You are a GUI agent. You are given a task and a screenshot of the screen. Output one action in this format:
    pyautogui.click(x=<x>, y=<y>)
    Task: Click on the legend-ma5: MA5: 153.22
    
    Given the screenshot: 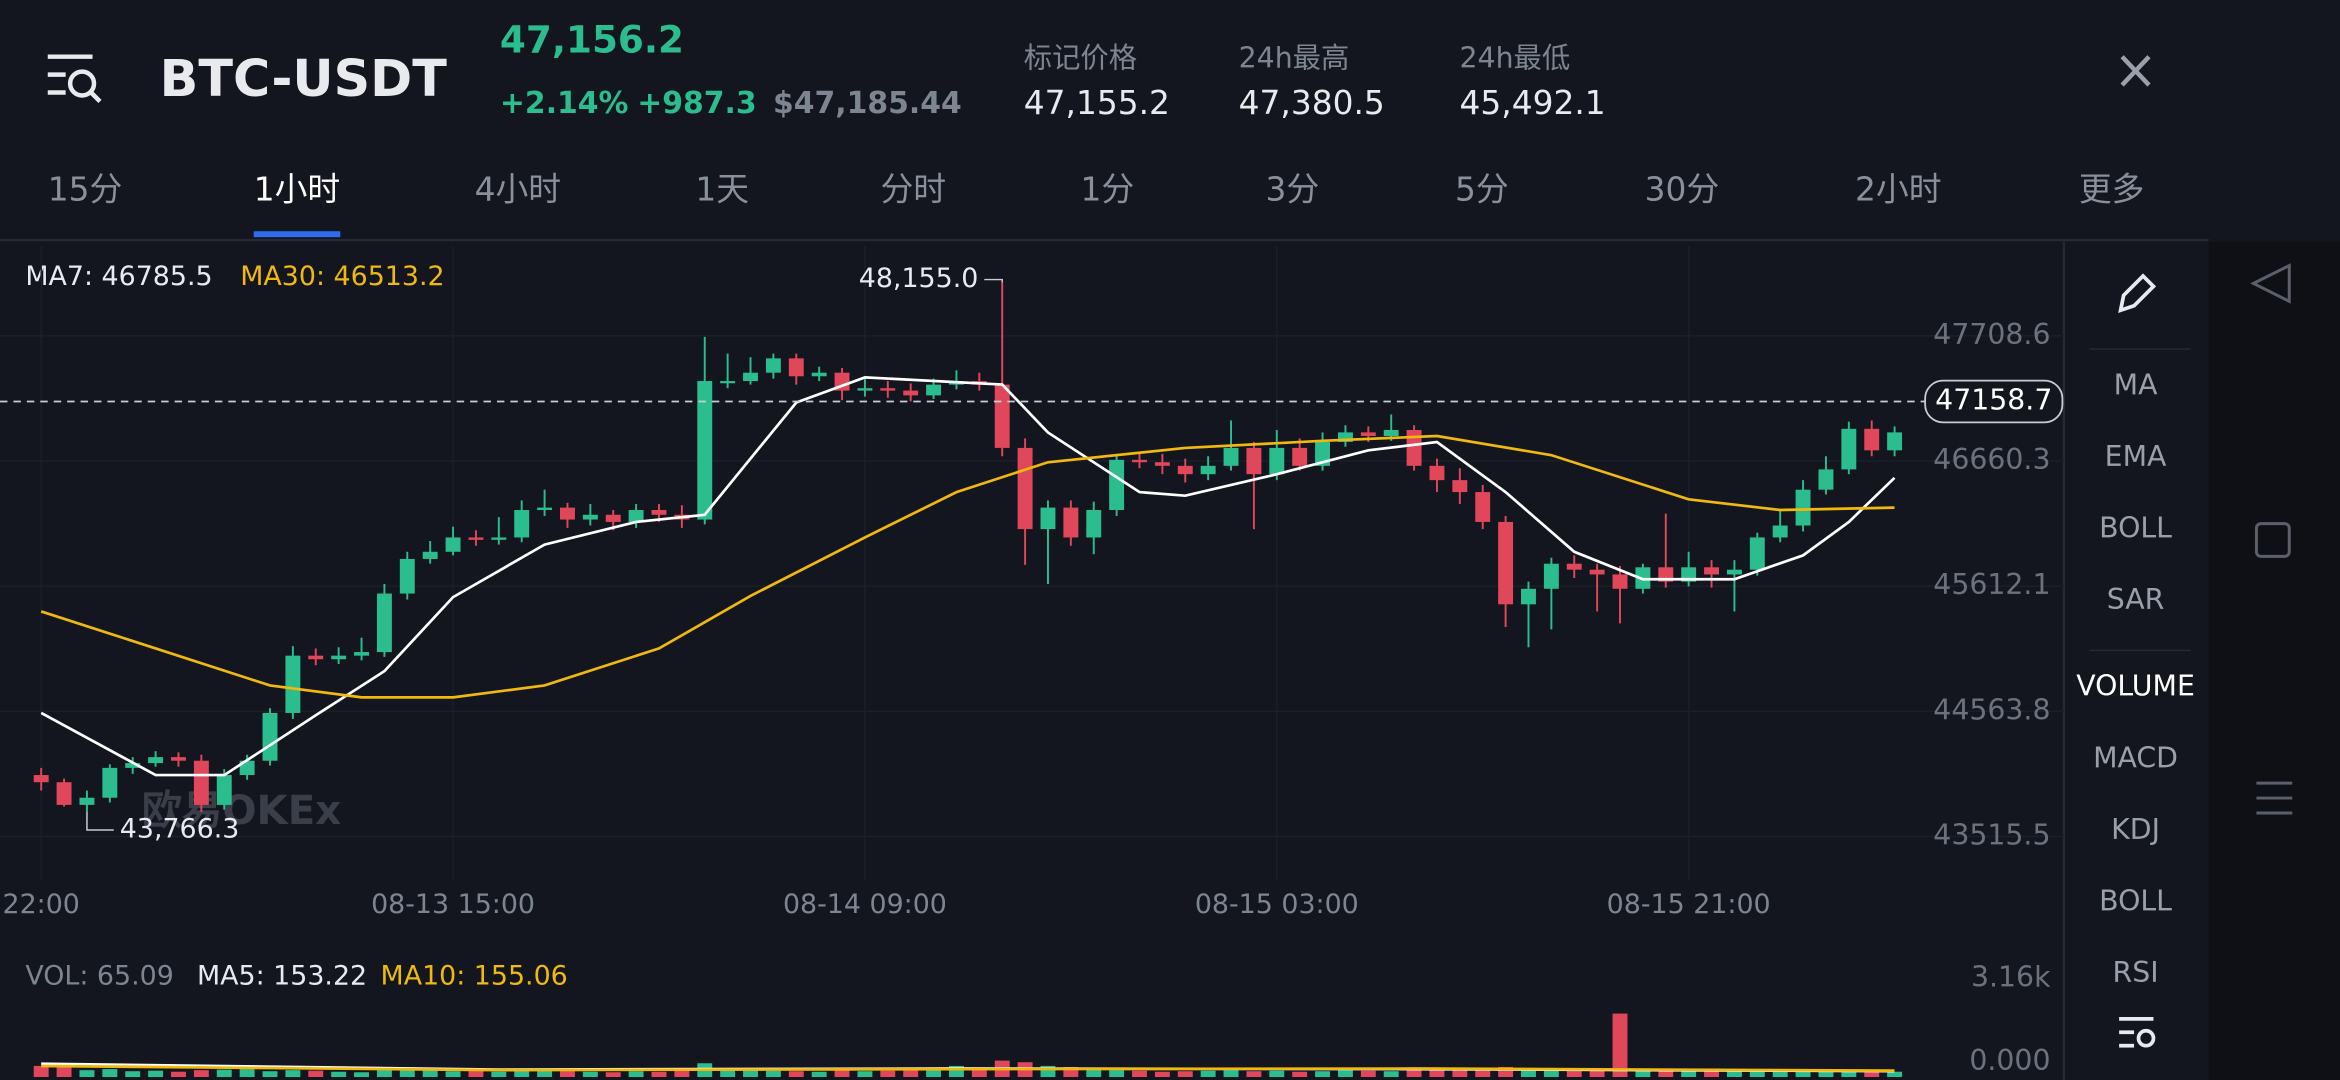 What is the action you would take?
    pyautogui.click(x=282, y=976)
    